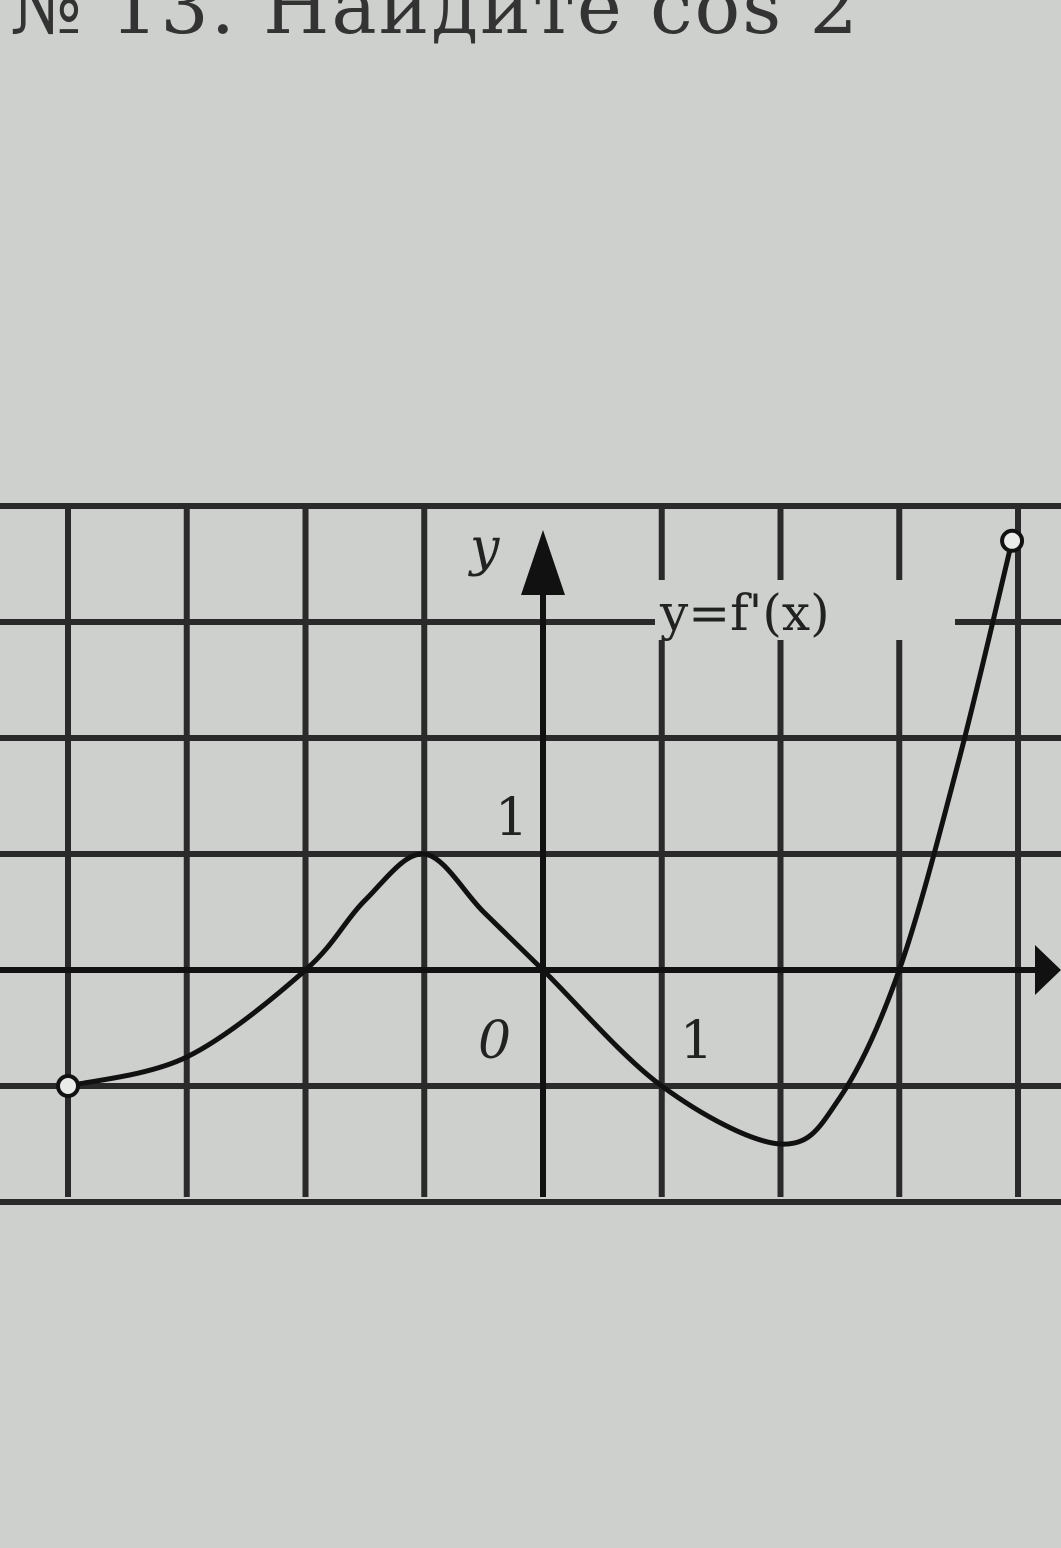 This screenshot has height=1548, width=1061. What do you see at coordinates (543, 562) in the screenshot?
I see `y-axis-arrow` at bounding box center [543, 562].